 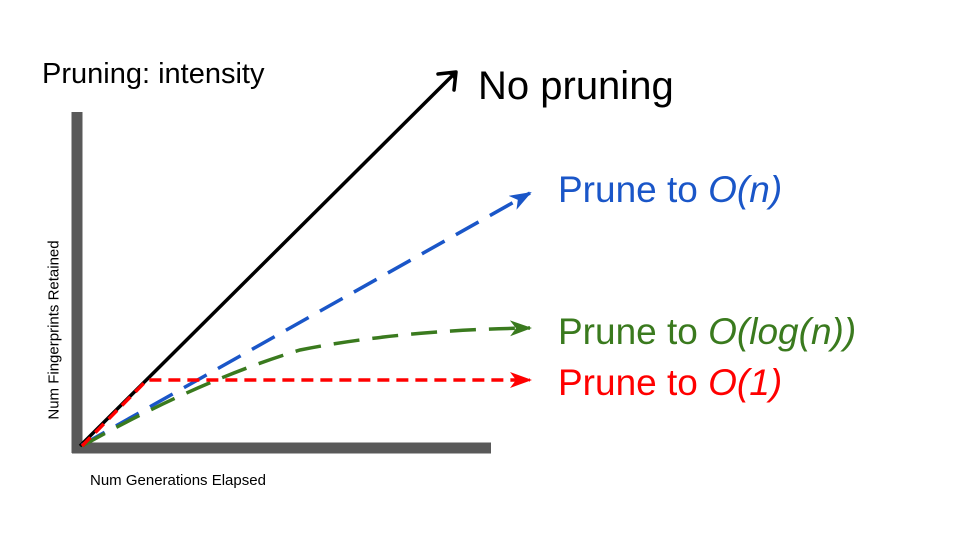 I want to click on label-prune-olog: Prune to O(log(n)), so click(x=707, y=332).